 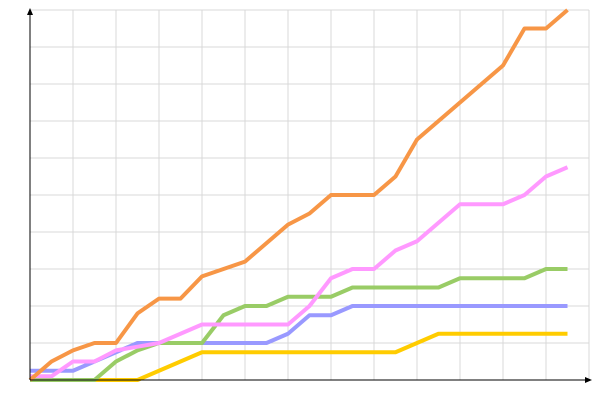 I want to click on x-axis-arrow, so click(x=588, y=380).